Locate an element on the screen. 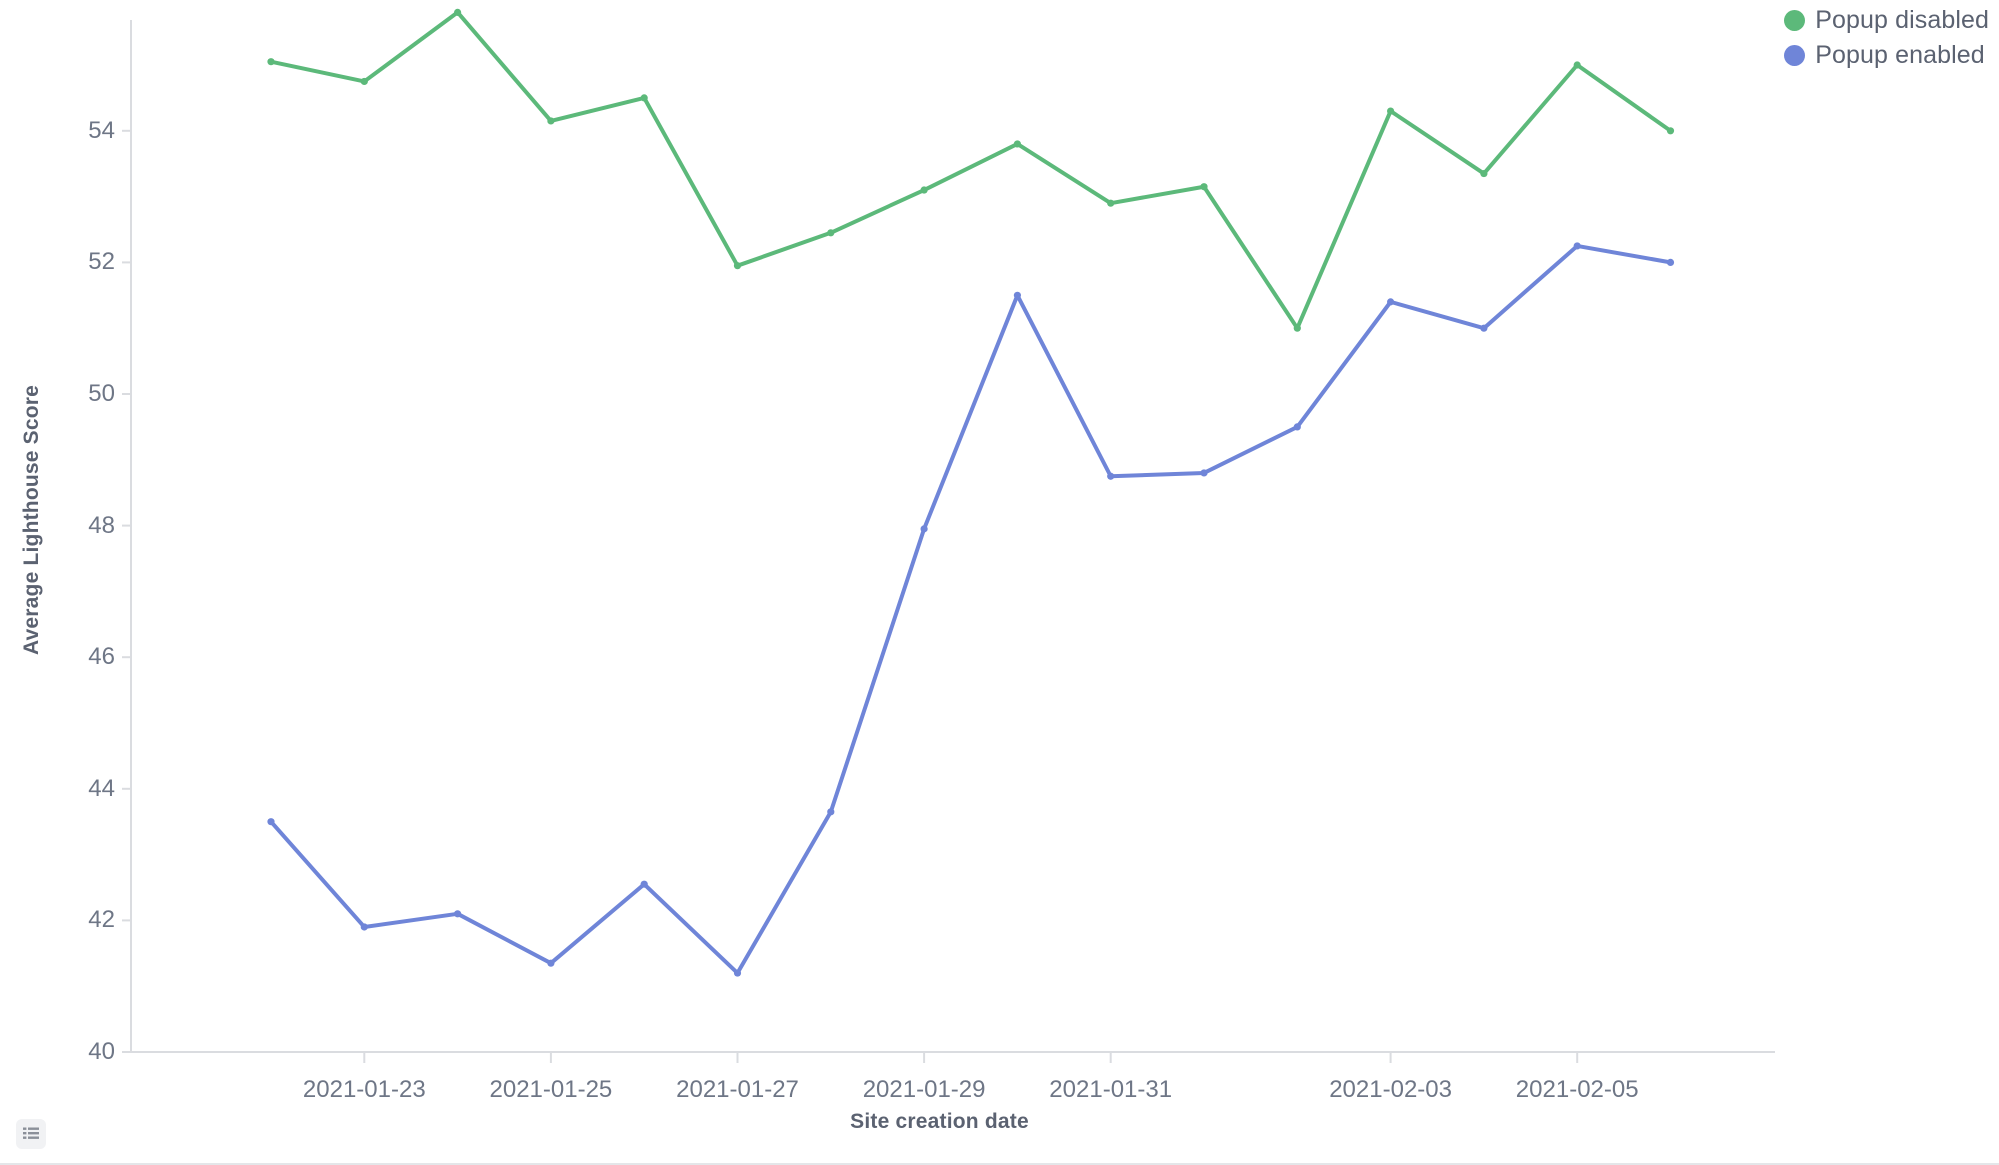 This screenshot has width=1999, height=1165. x-tick-label: 2021-01-25 is located at coordinates (551, 1089).